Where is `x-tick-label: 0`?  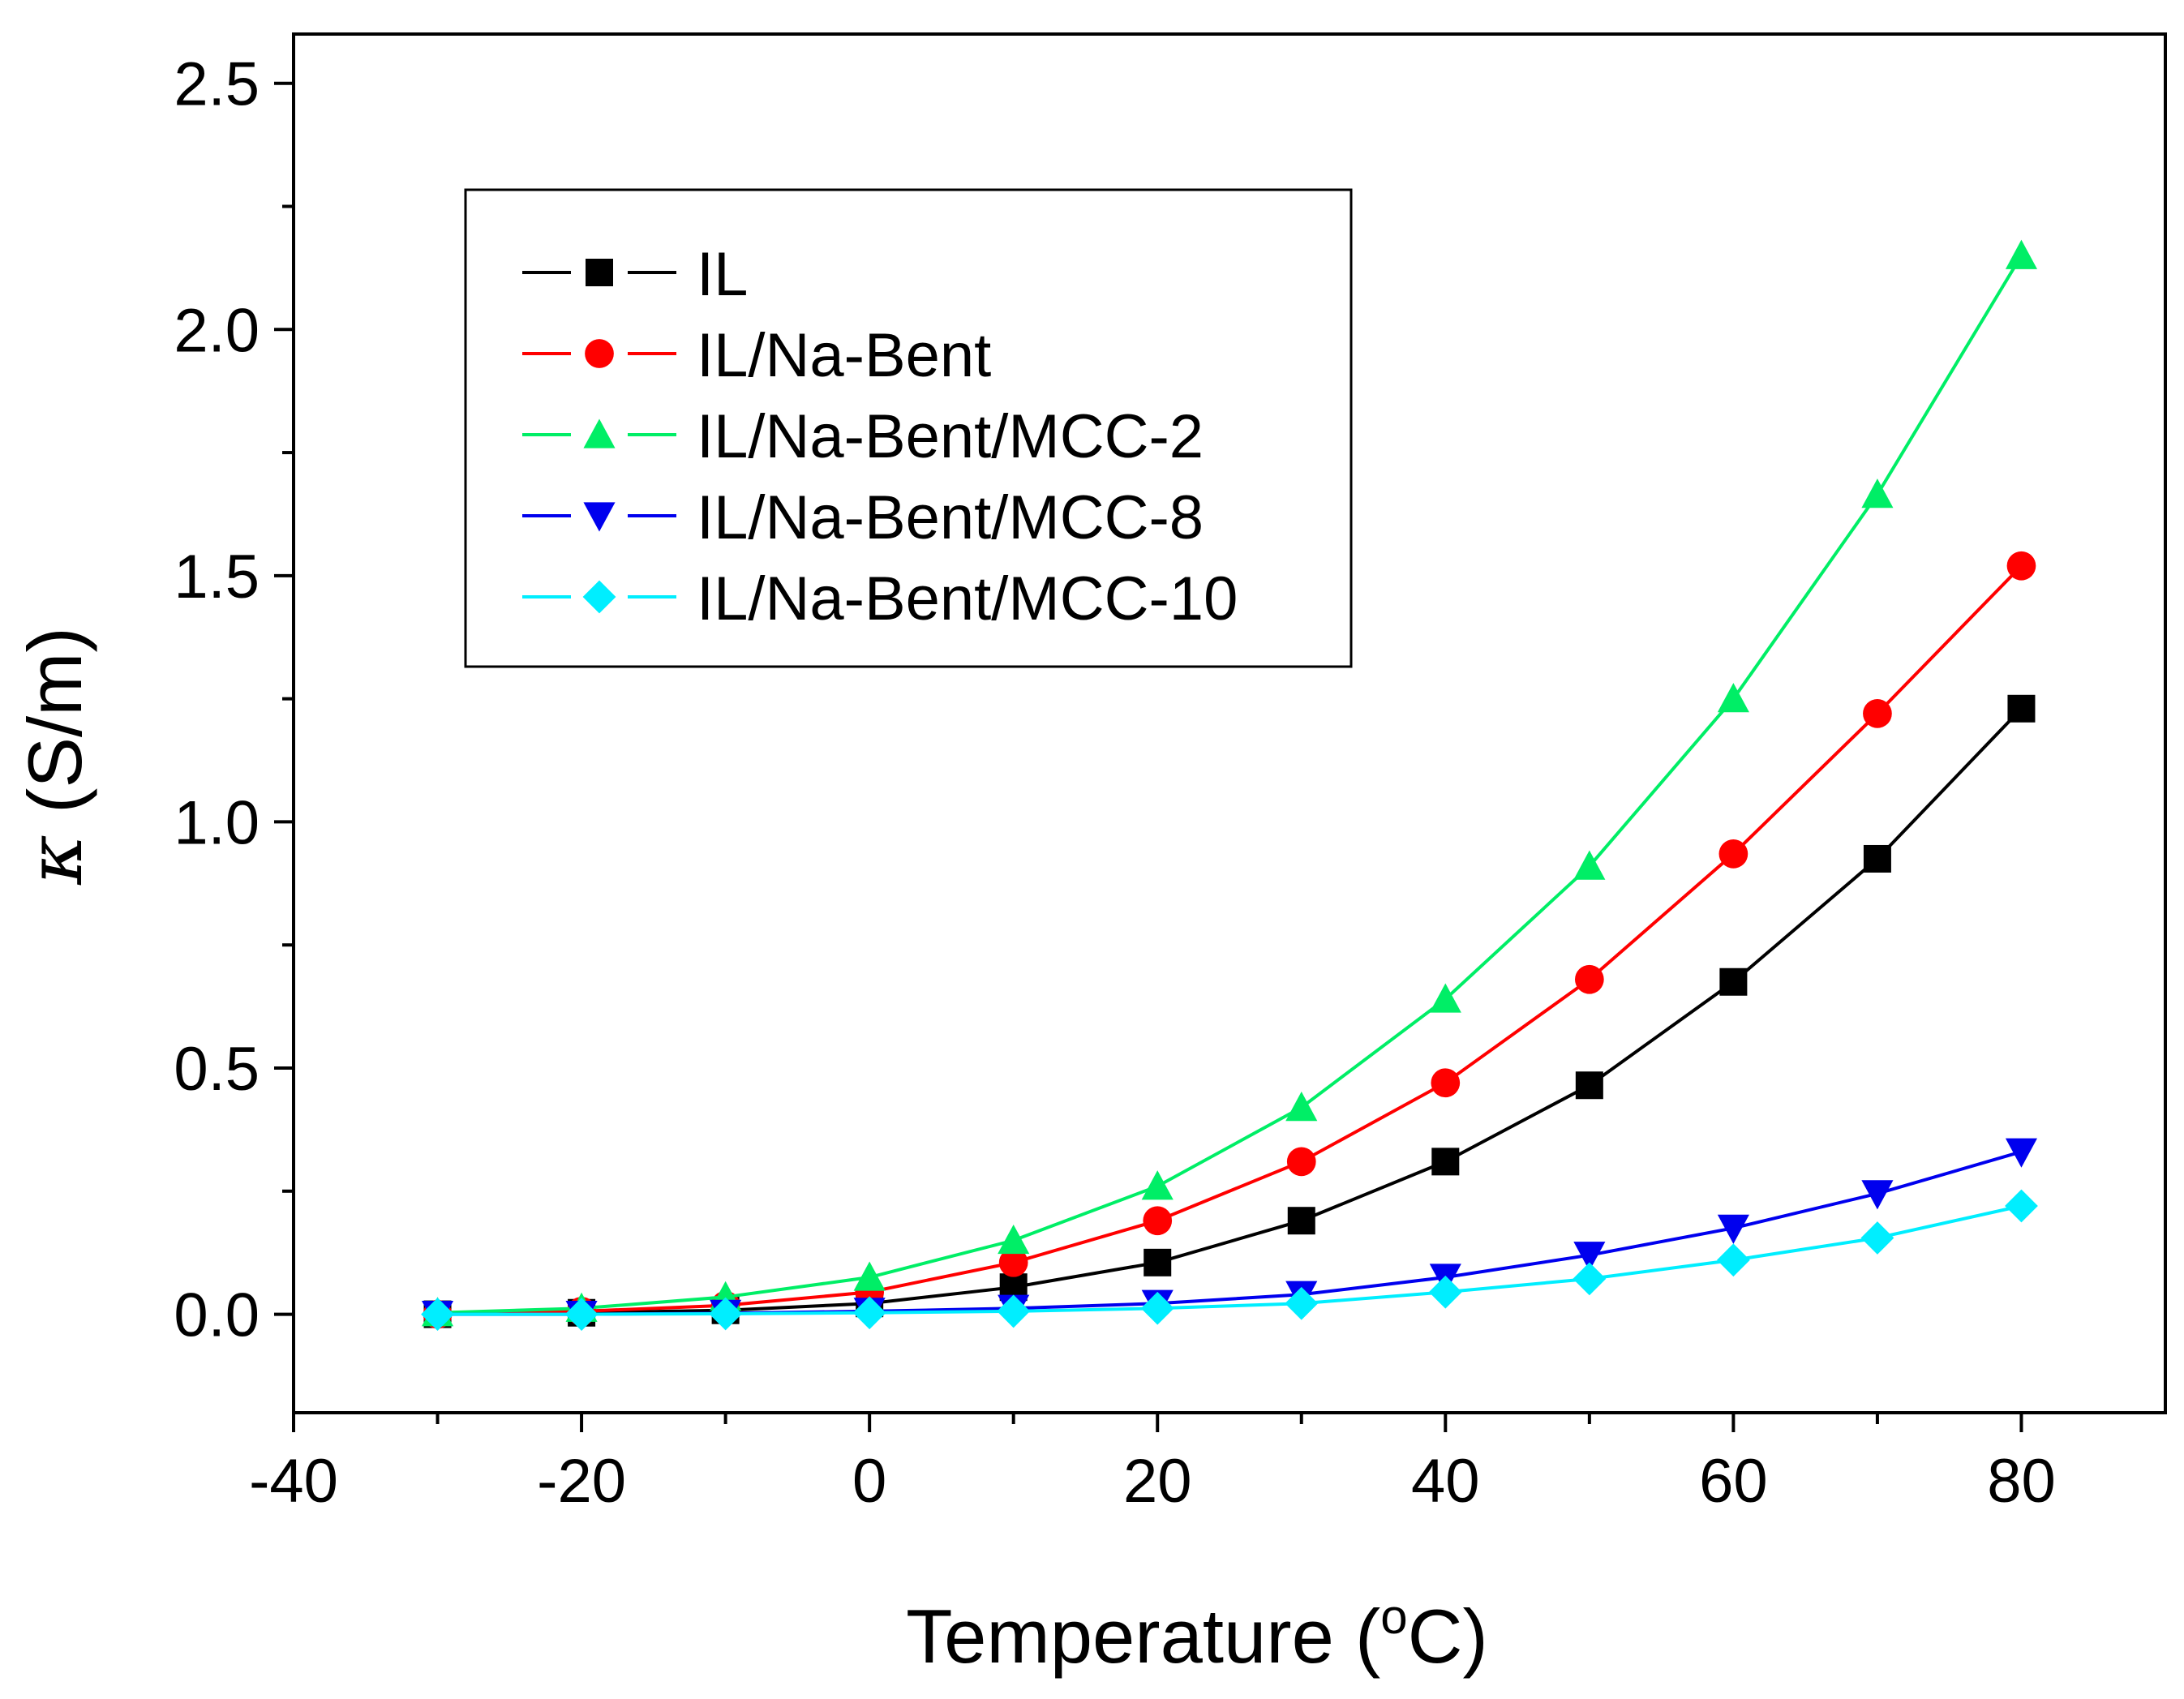 x-tick-label: 0 is located at coordinates (869, 1481).